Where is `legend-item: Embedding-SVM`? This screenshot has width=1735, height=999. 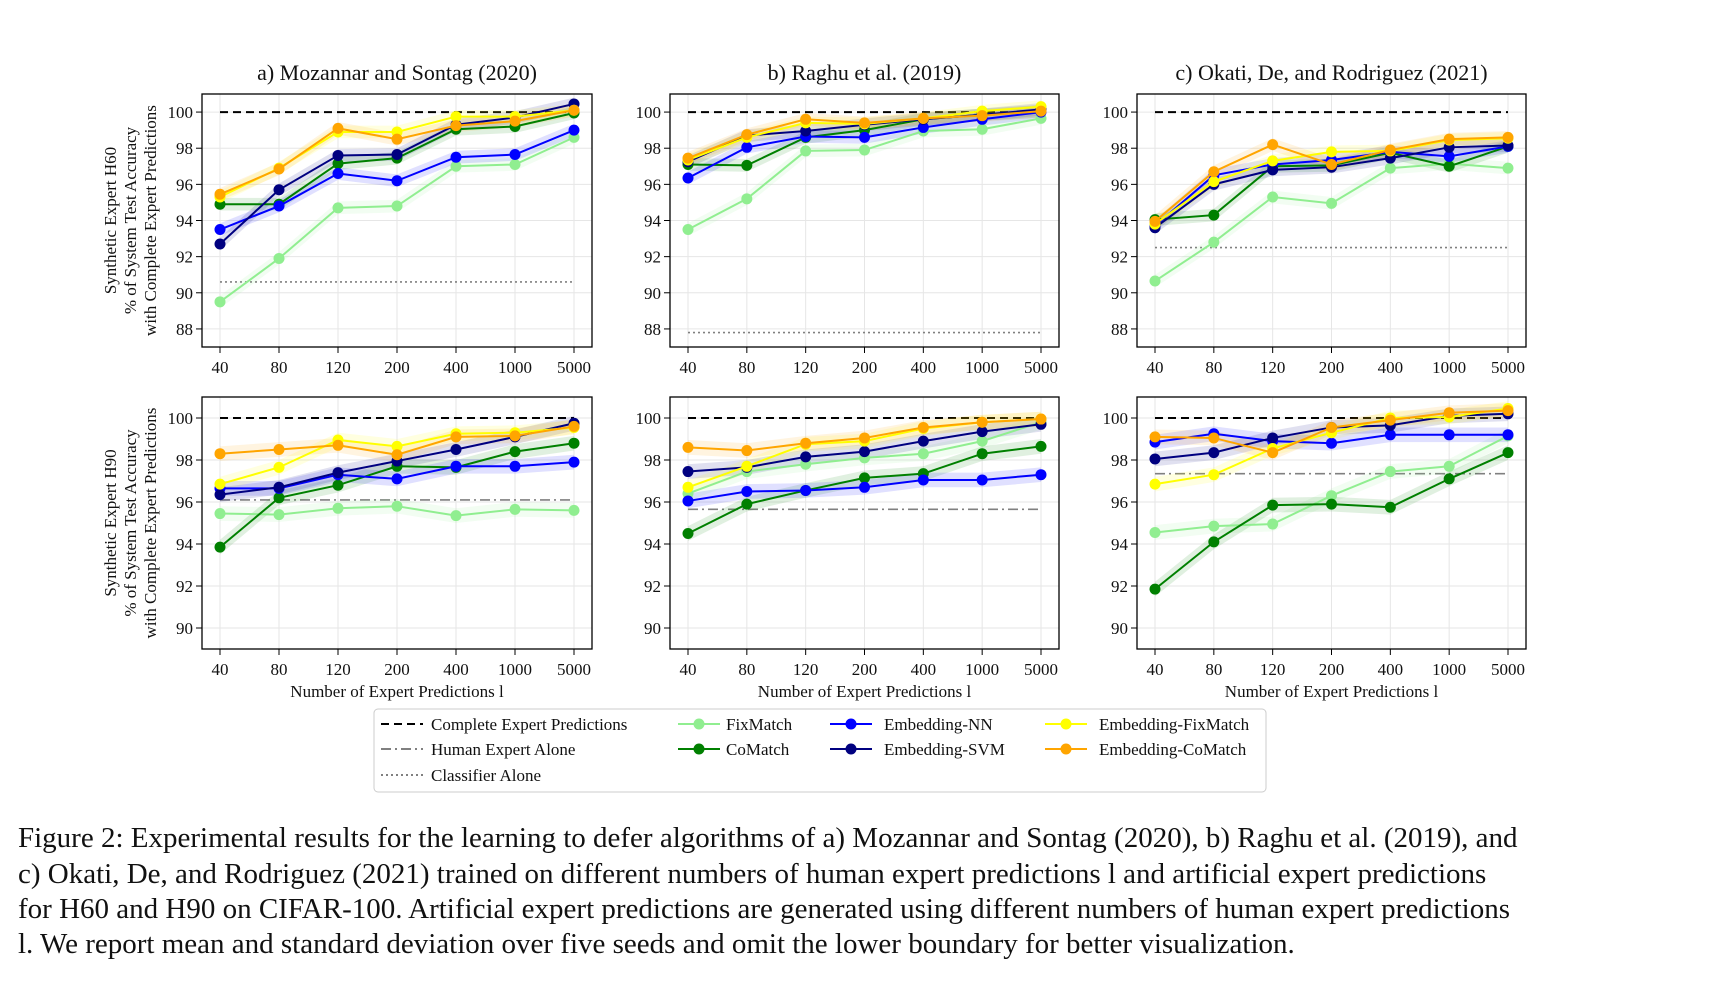
legend-item: Embedding-SVM is located at coordinates (917, 749).